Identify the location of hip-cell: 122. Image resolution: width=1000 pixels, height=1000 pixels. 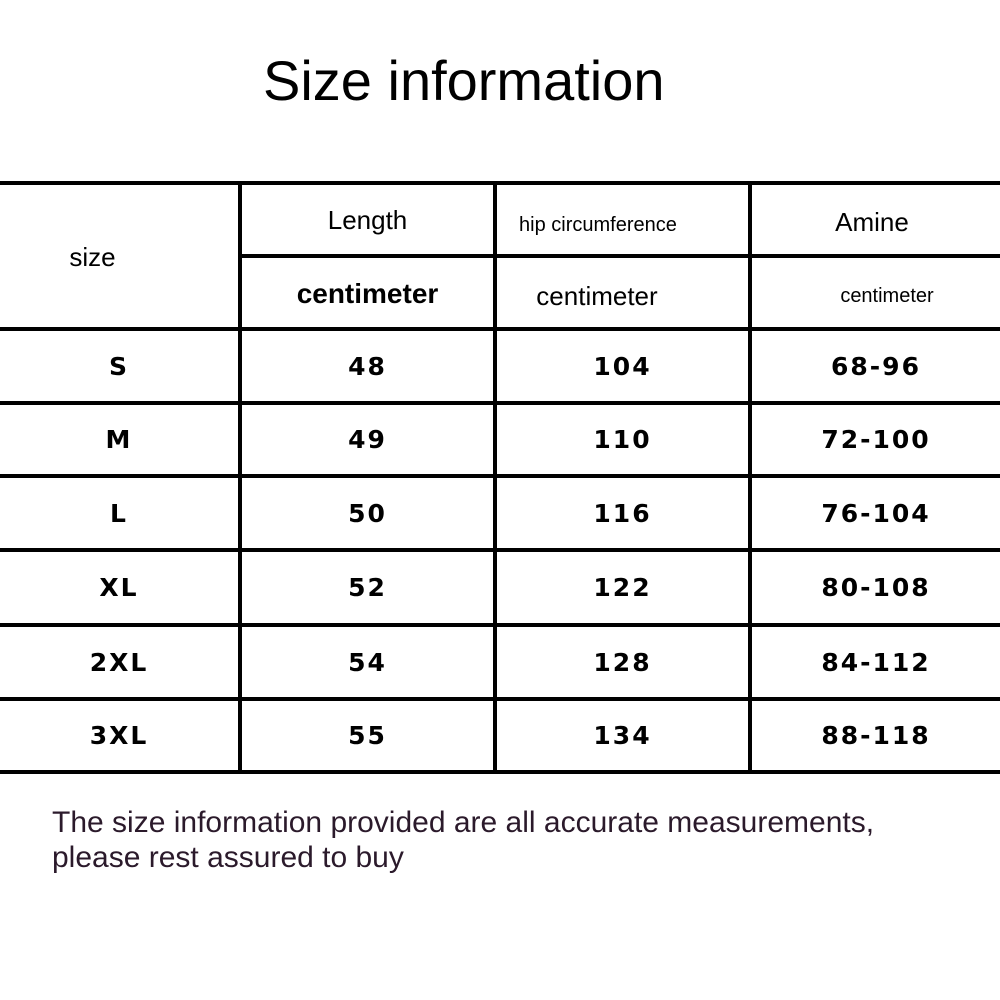
(622, 587).